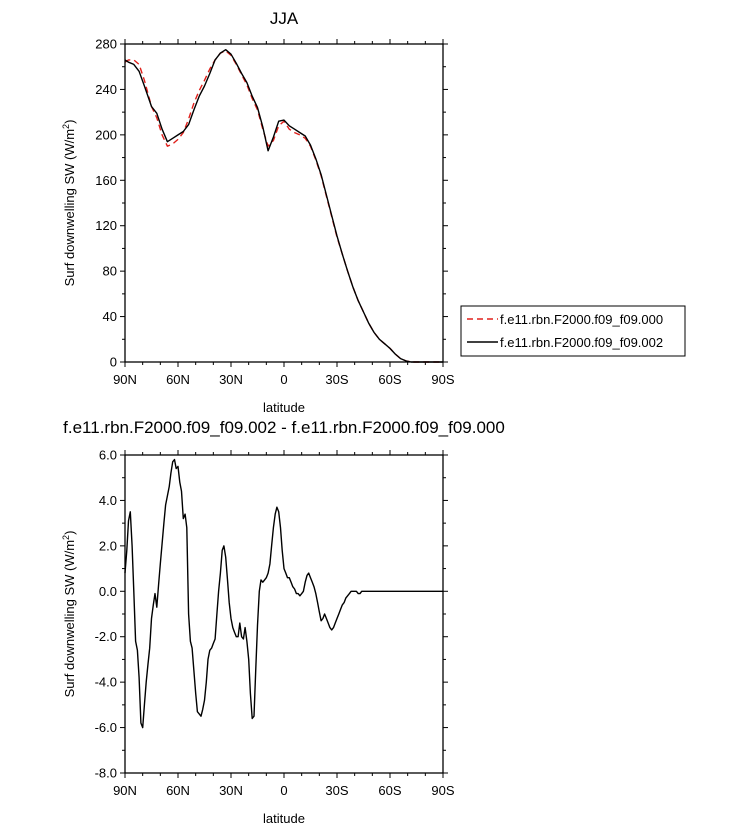  What do you see at coordinates (106, 44) in the screenshot?
I see `y-tick-label: 280` at bounding box center [106, 44].